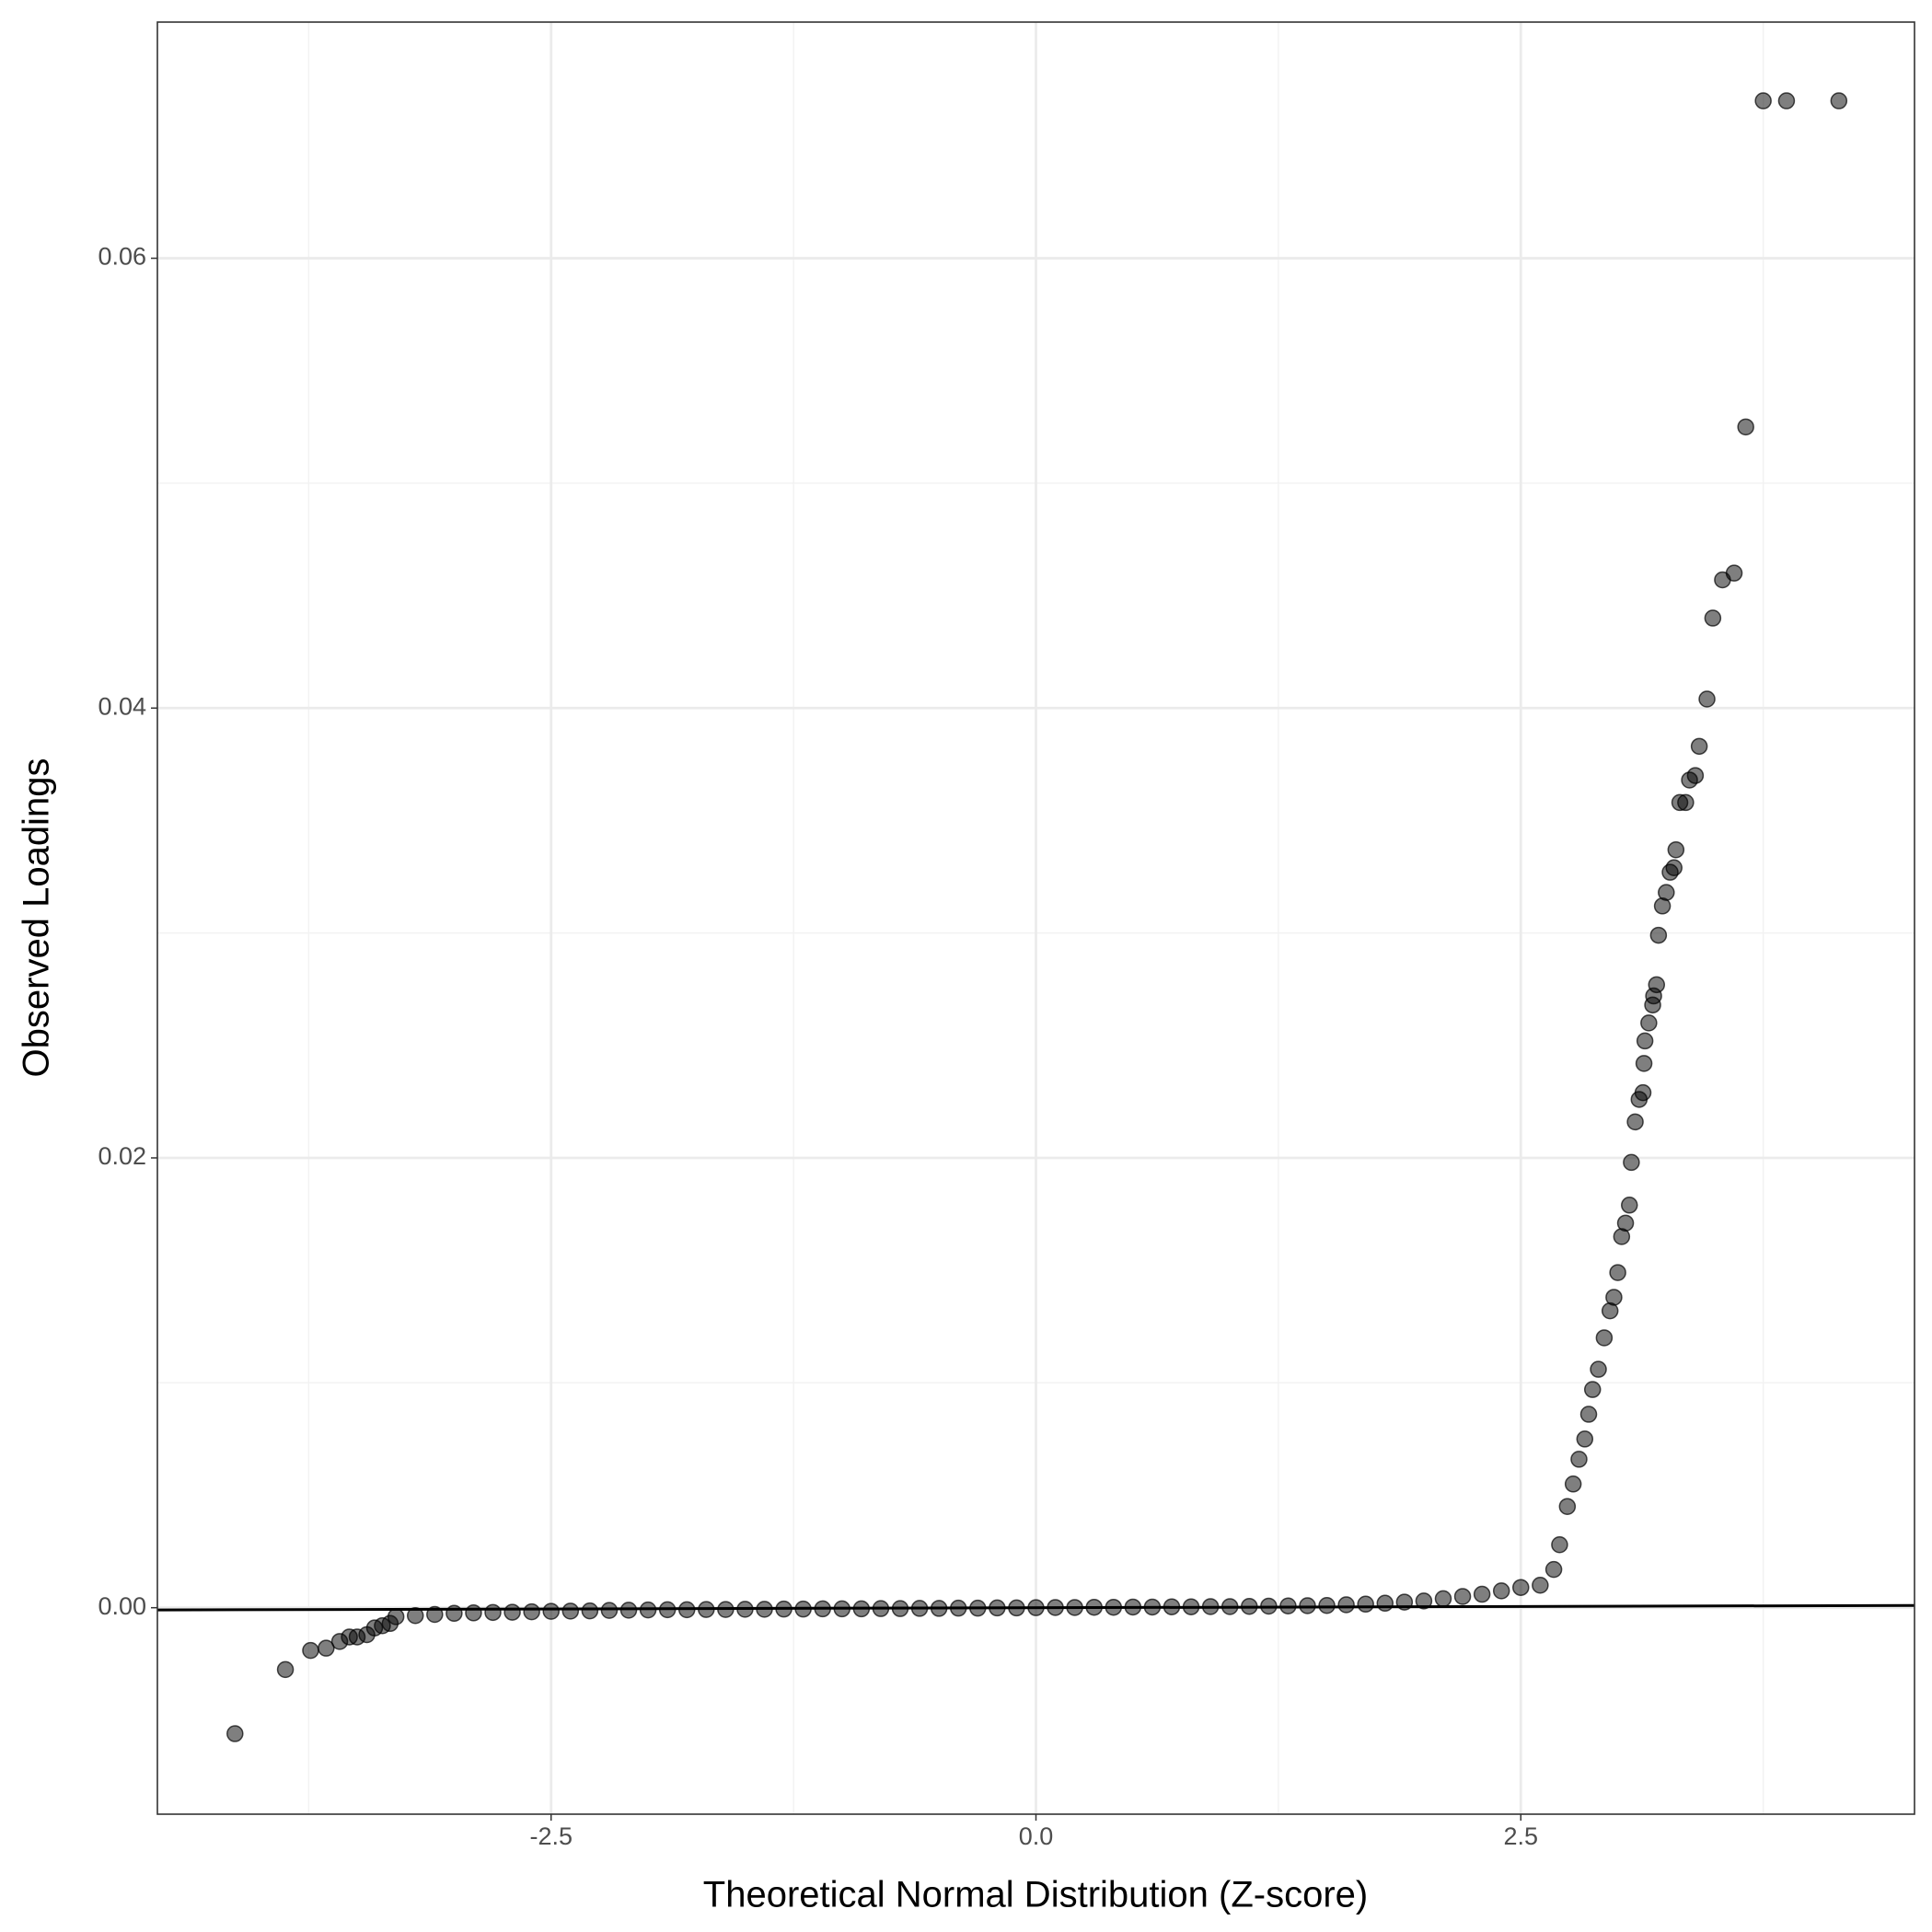 The width and height of the screenshot is (1932, 1932). What do you see at coordinates (122, 706) in the screenshot?
I see `y-tick-label: 0.04` at bounding box center [122, 706].